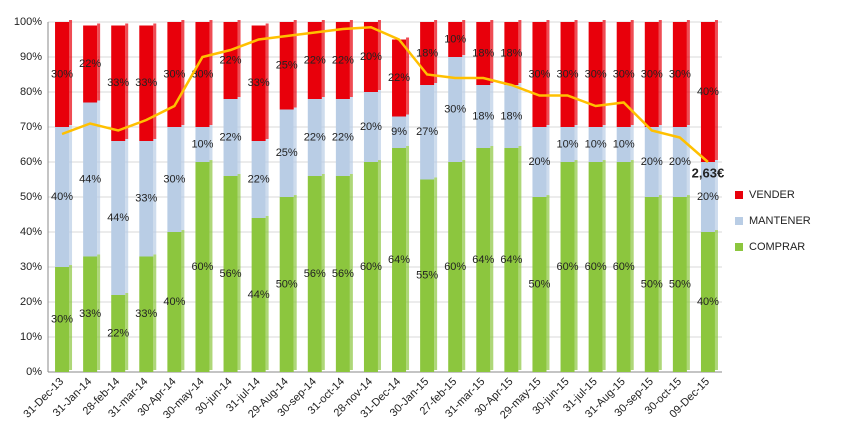 Image resolution: width=845 pixels, height=440 pixels. Describe the element at coordinates (31, 162) in the screenshot. I see `y-tick-label: 60%` at that location.